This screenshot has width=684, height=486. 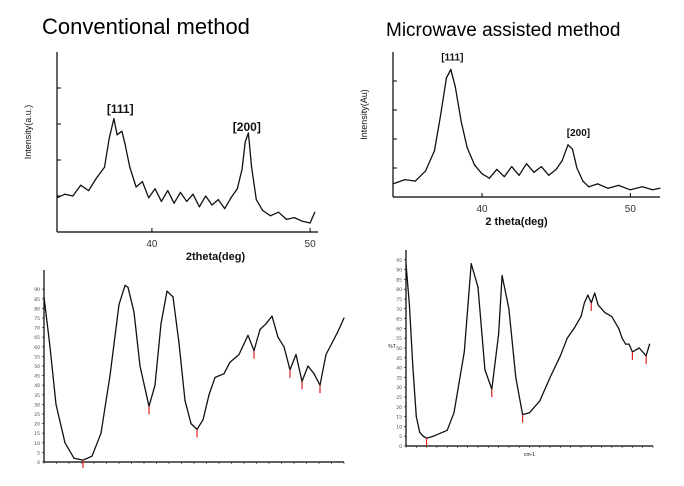 What do you see at coordinates (37, 348) in the screenshot?
I see `ir-conventional-ytick-label: 60` at bounding box center [37, 348].